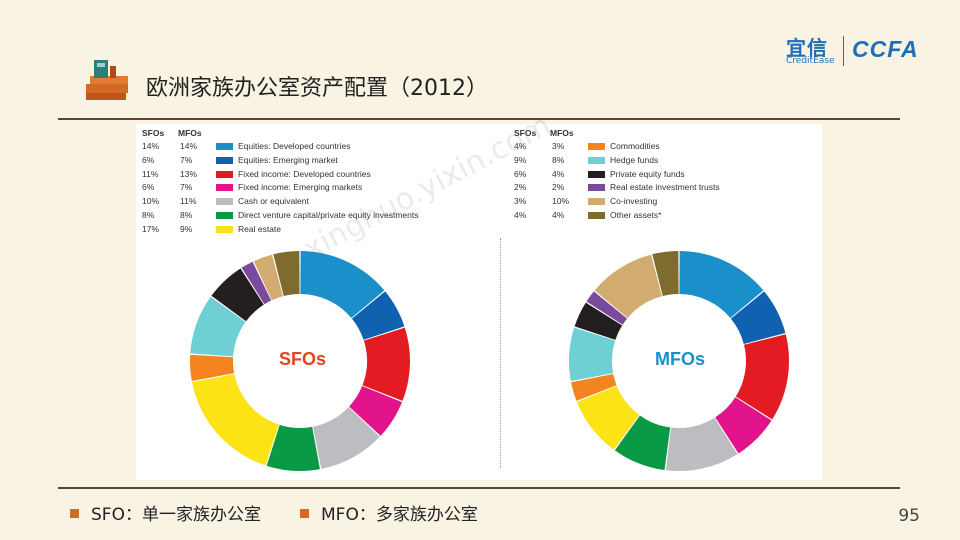 The width and height of the screenshot is (960, 540). I want to click on footnote-sfo: SFO：单一家族办公室, so click(165, 512).